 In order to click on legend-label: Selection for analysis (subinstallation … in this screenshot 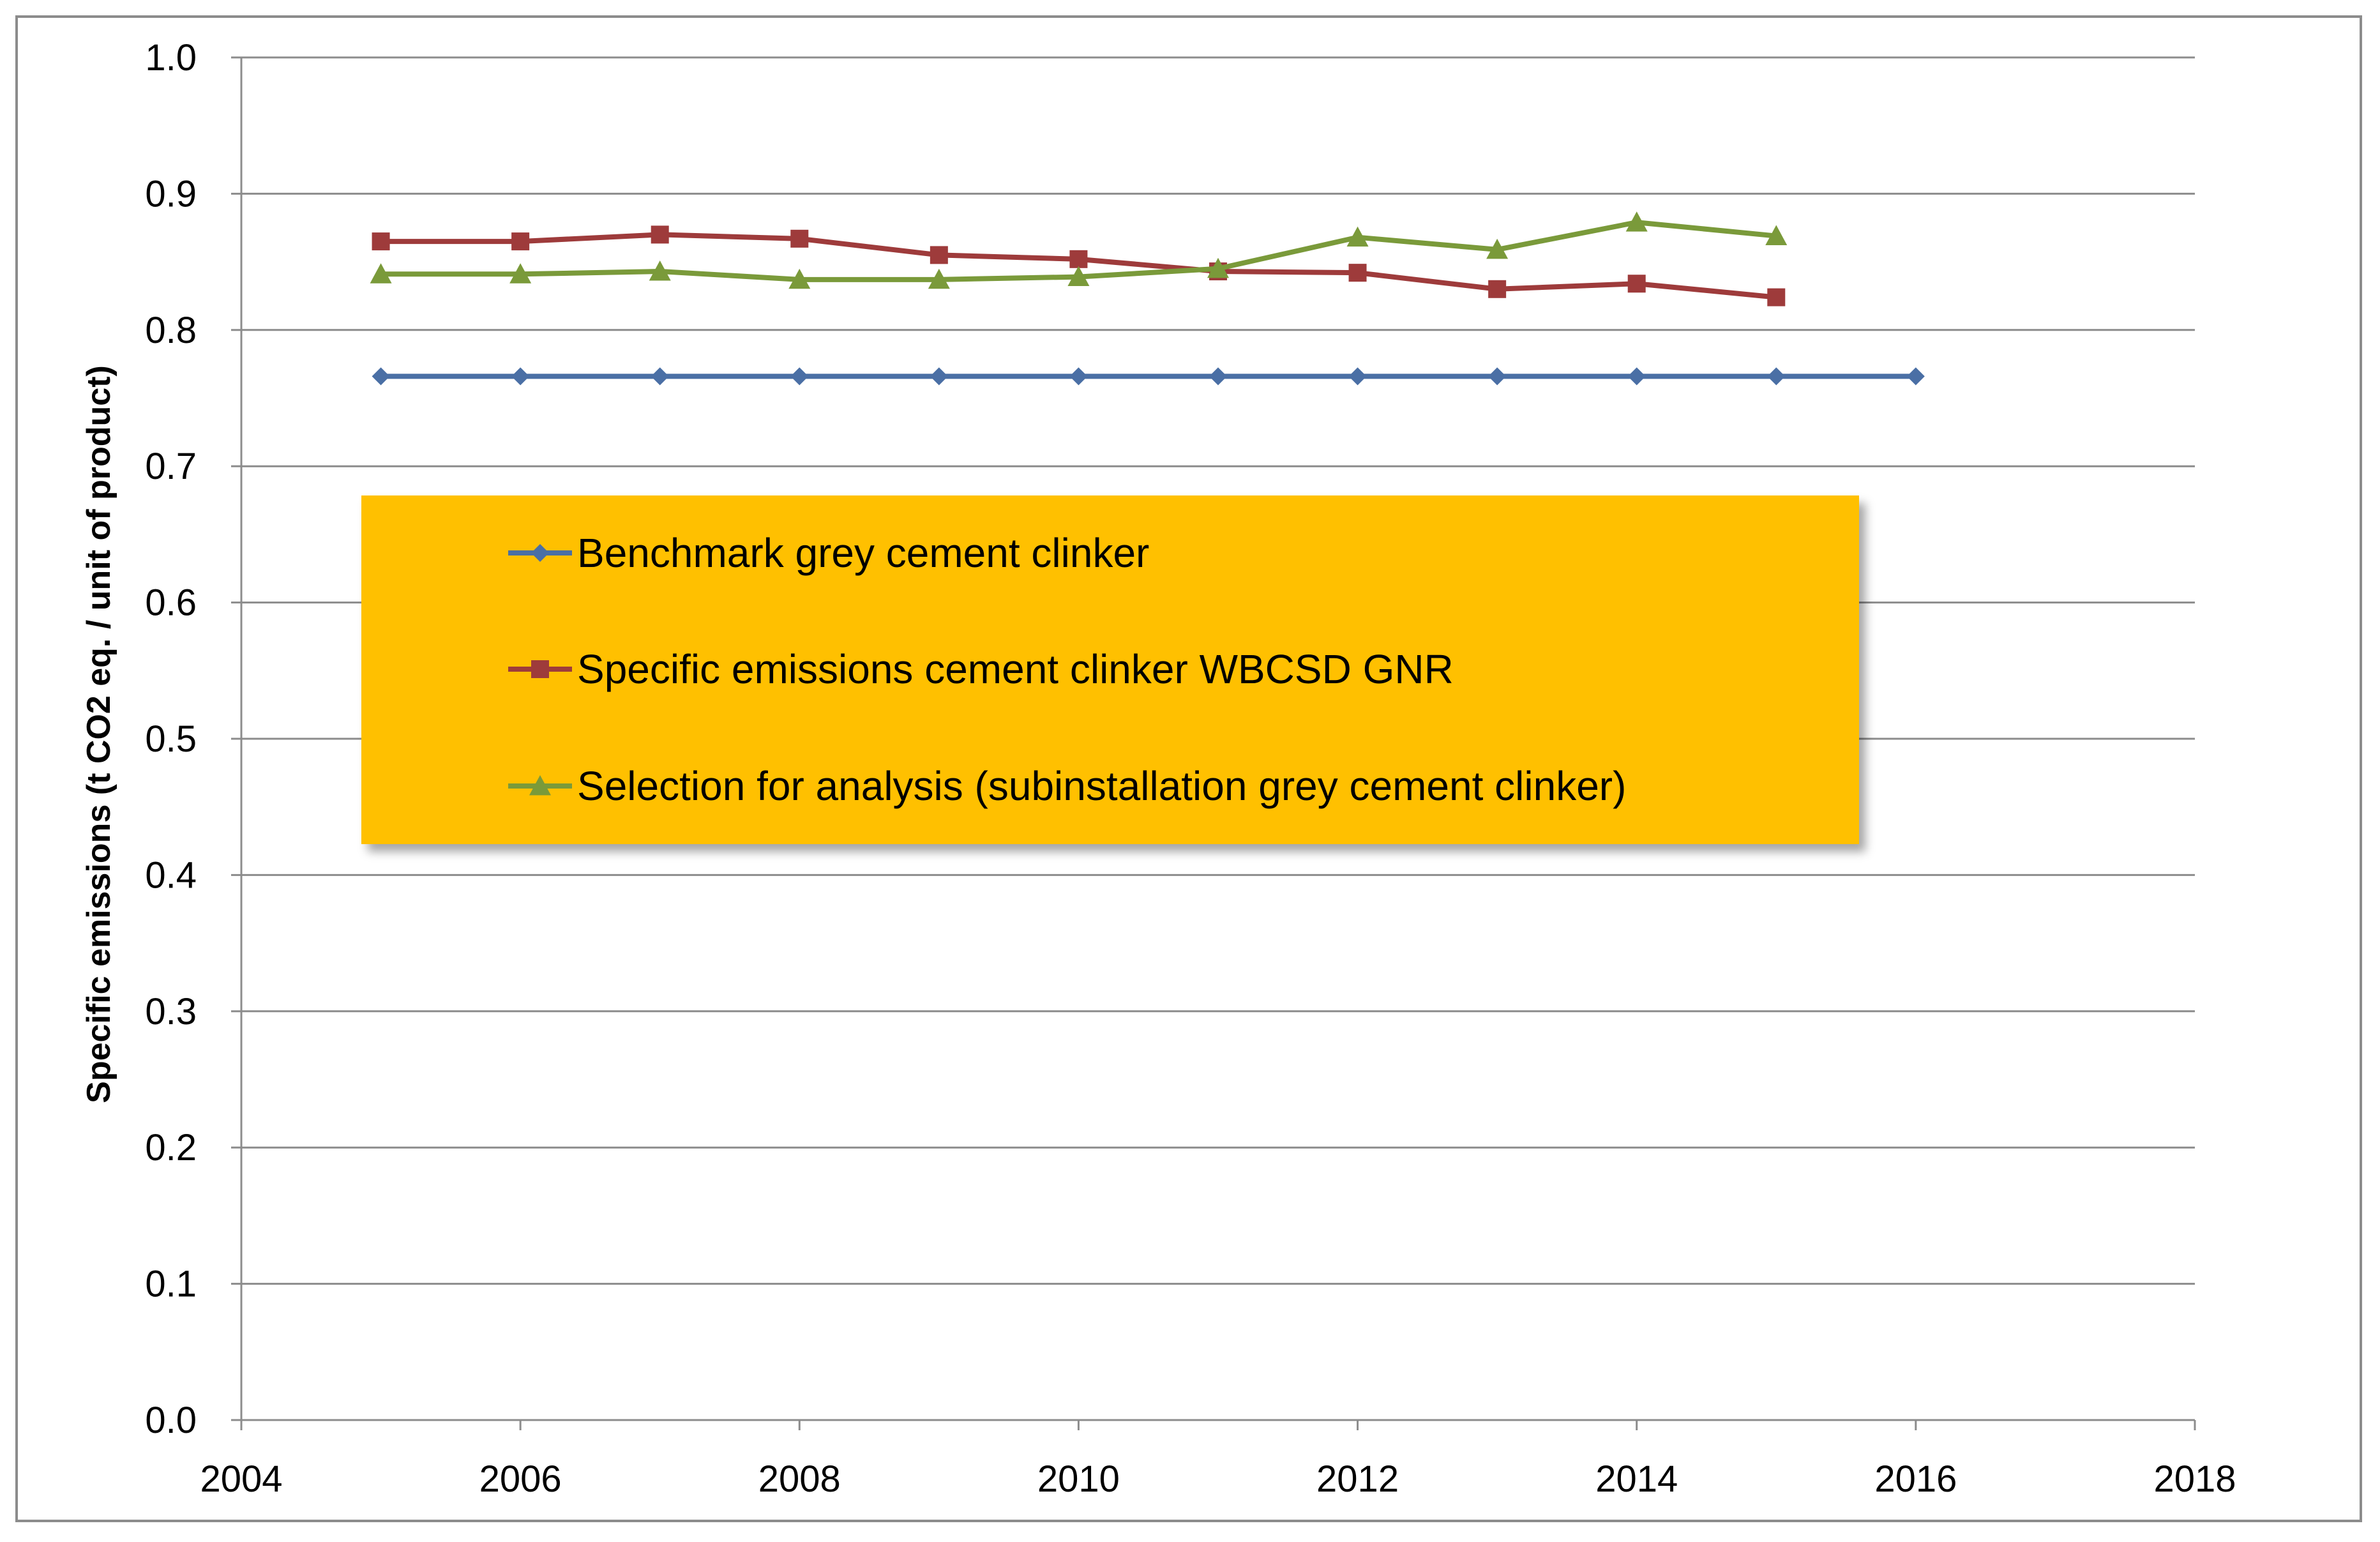, I will do `click(1101, 786)`.